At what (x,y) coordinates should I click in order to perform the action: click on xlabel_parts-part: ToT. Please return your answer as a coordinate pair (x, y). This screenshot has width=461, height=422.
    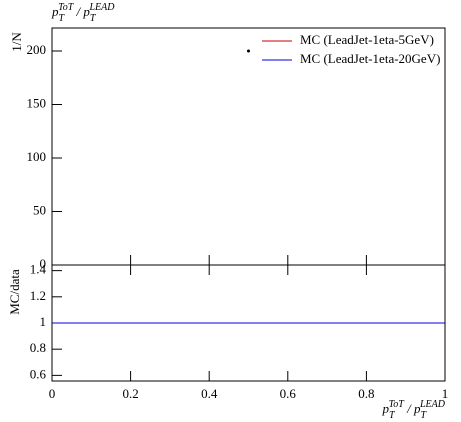
    Looking at the image, I should click on (397, 404).